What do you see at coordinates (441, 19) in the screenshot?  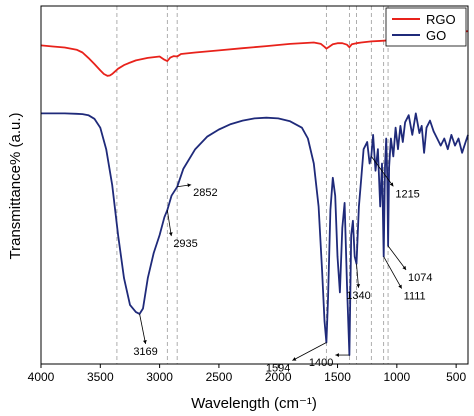 I see `legend-label-rgo: RGO` at bounding box center [441, 19].